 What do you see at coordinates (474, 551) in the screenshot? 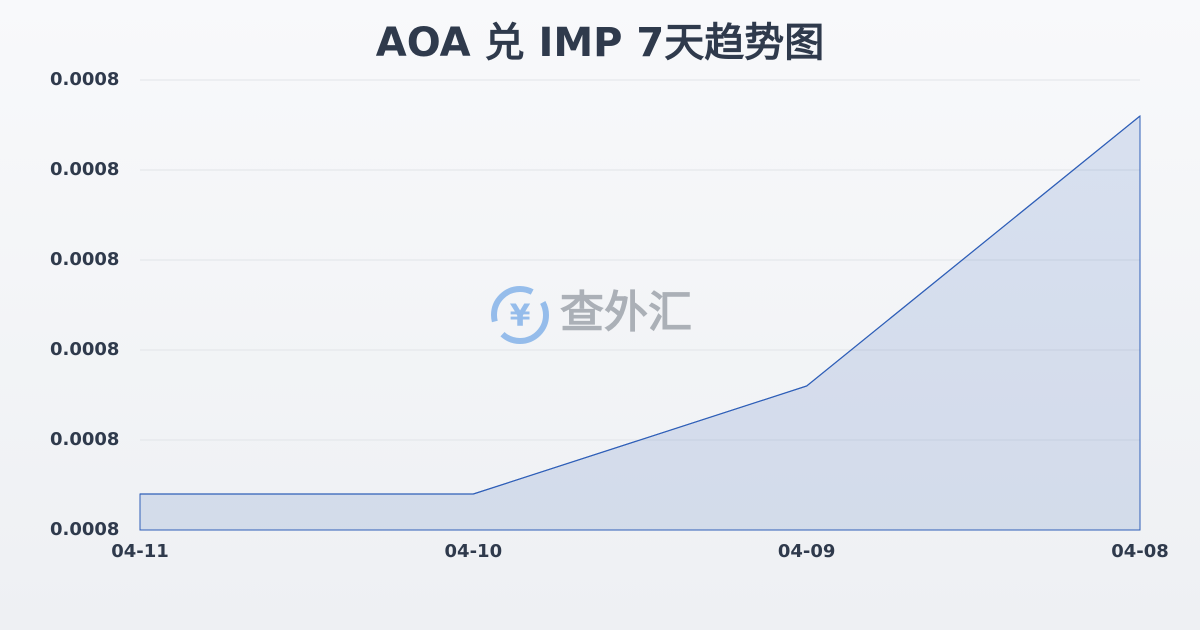
I see `x-tick-label: 04-10` at bounding box center [474, 551].